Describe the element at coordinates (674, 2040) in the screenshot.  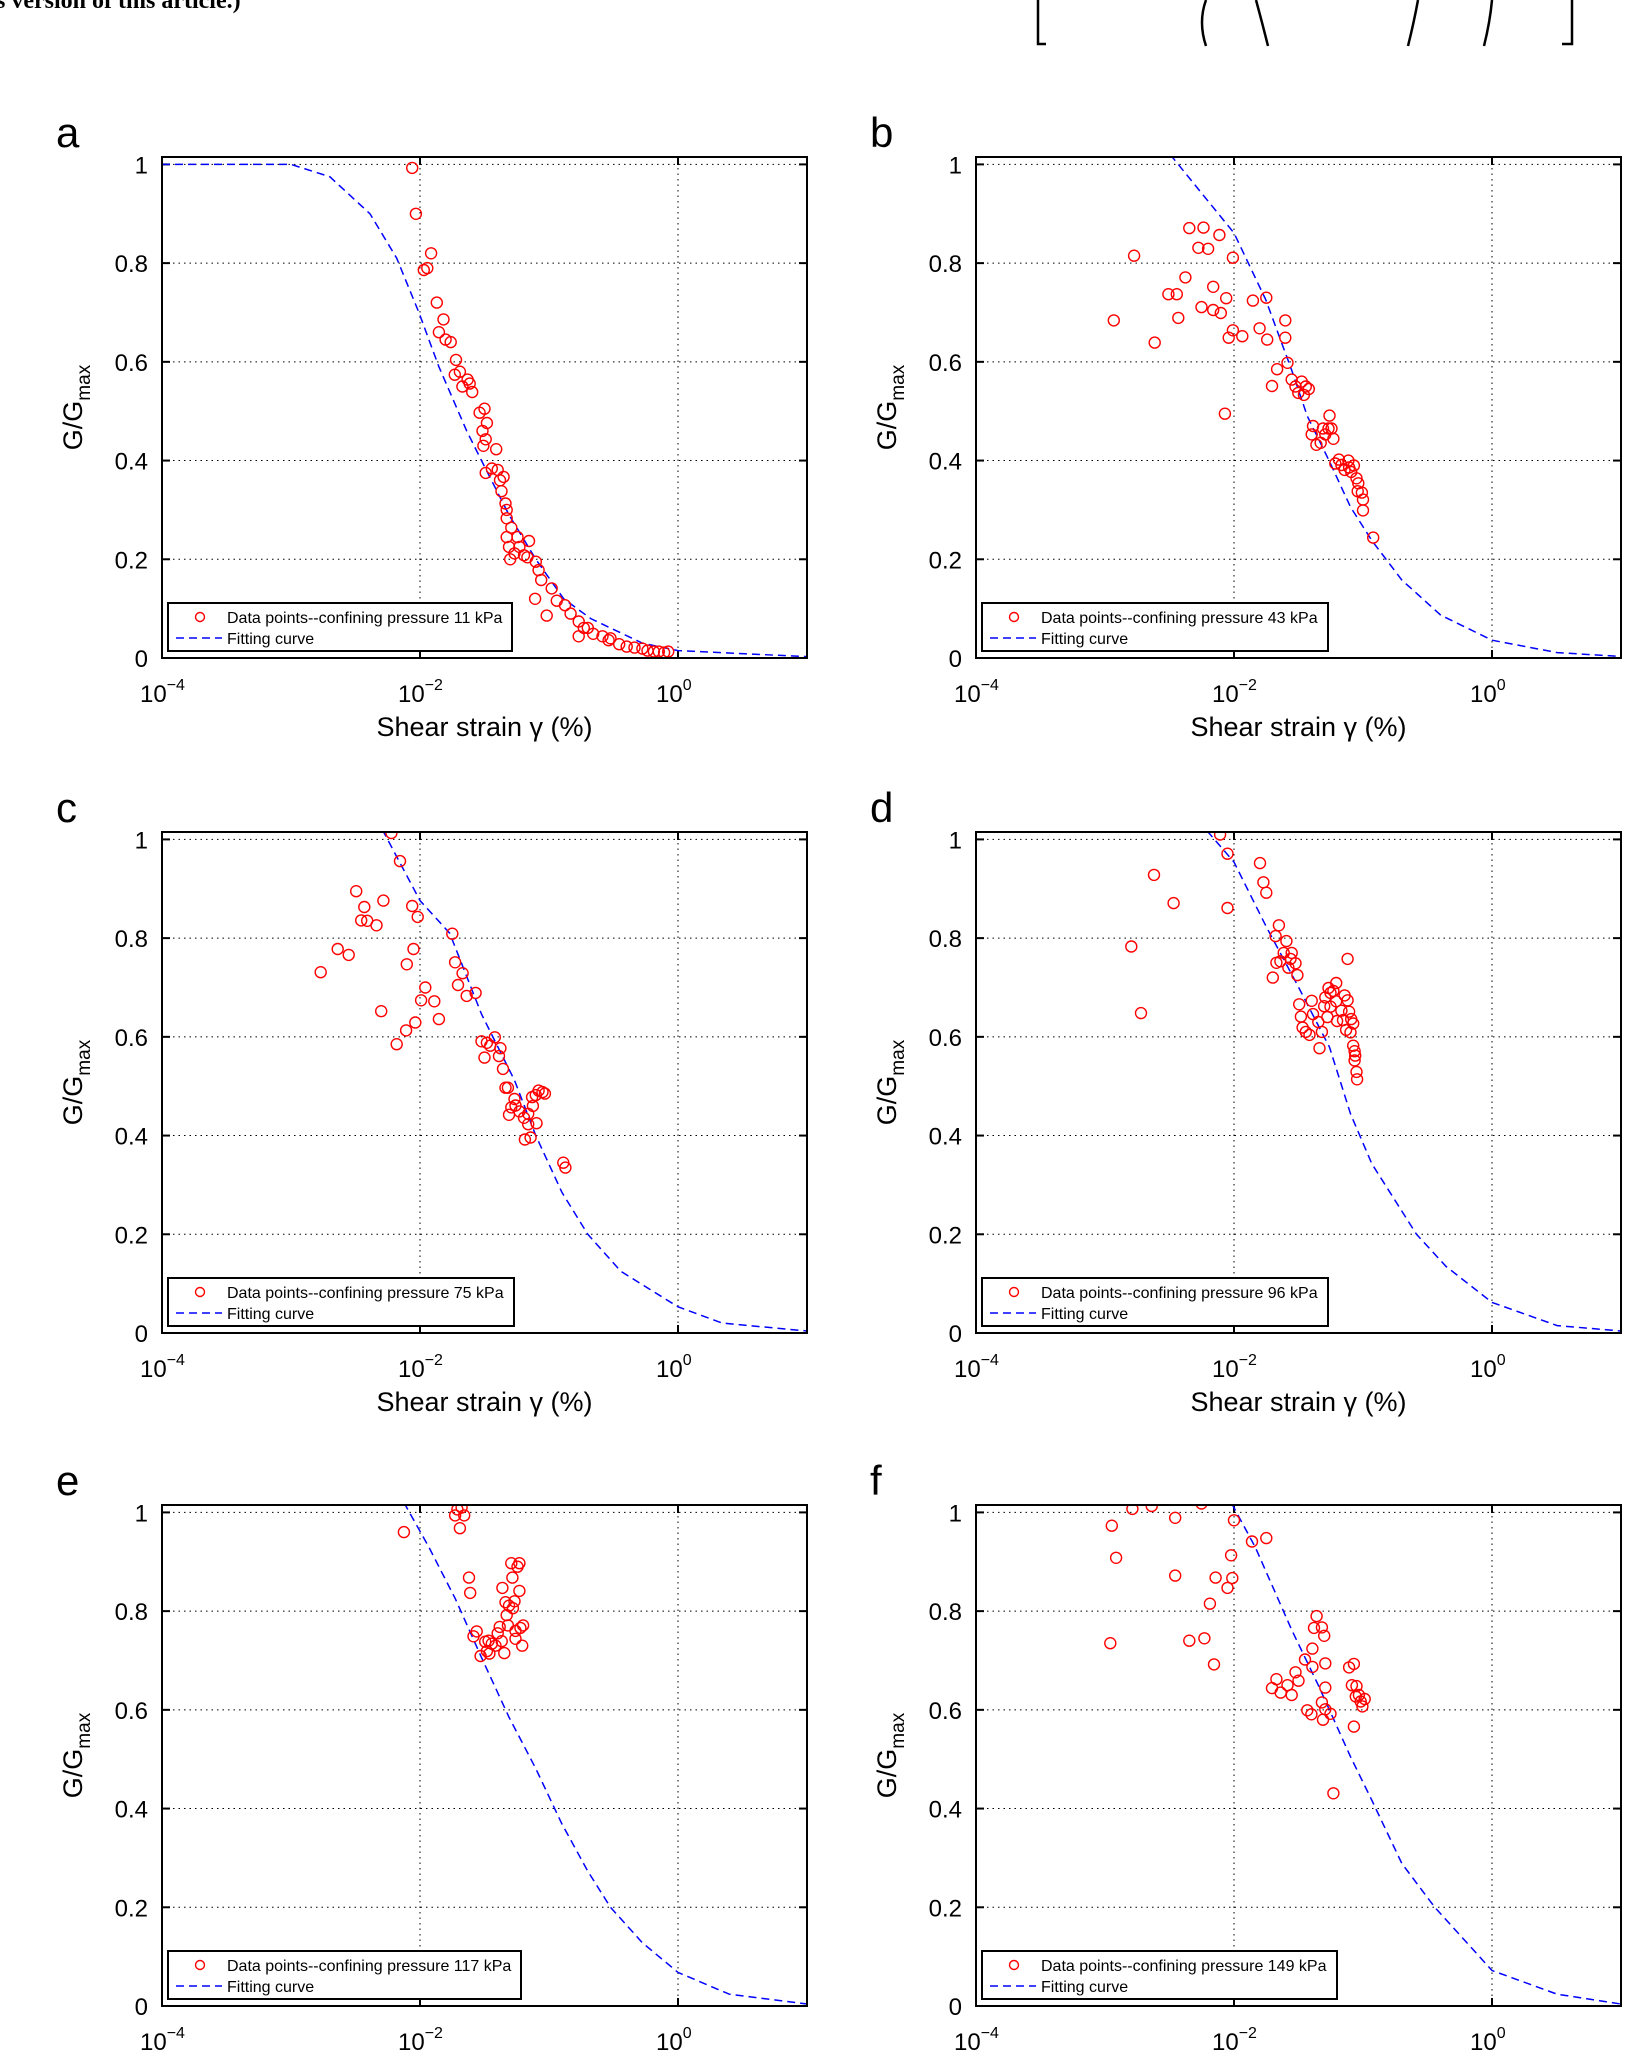
I see `x-tick-label: 10⁰` at that location.